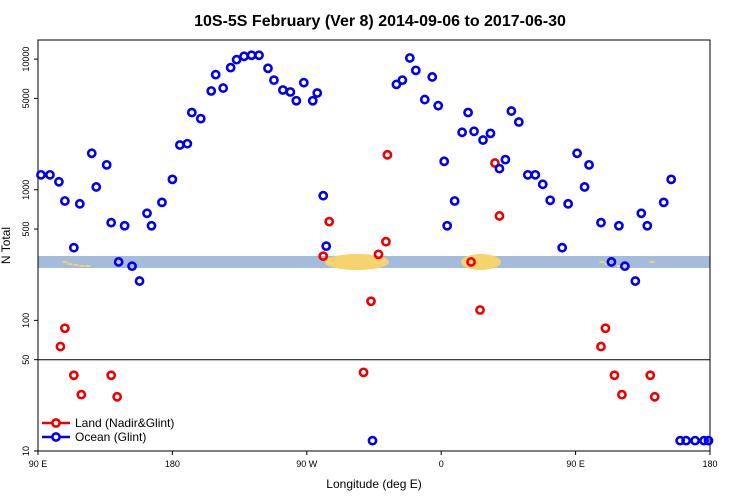 This screenshot has height=500, width=750. What do you see at coordinates (26, 451) in the screenshot?
I see `y-tick-label: 10` at bounding box center [26, 451].